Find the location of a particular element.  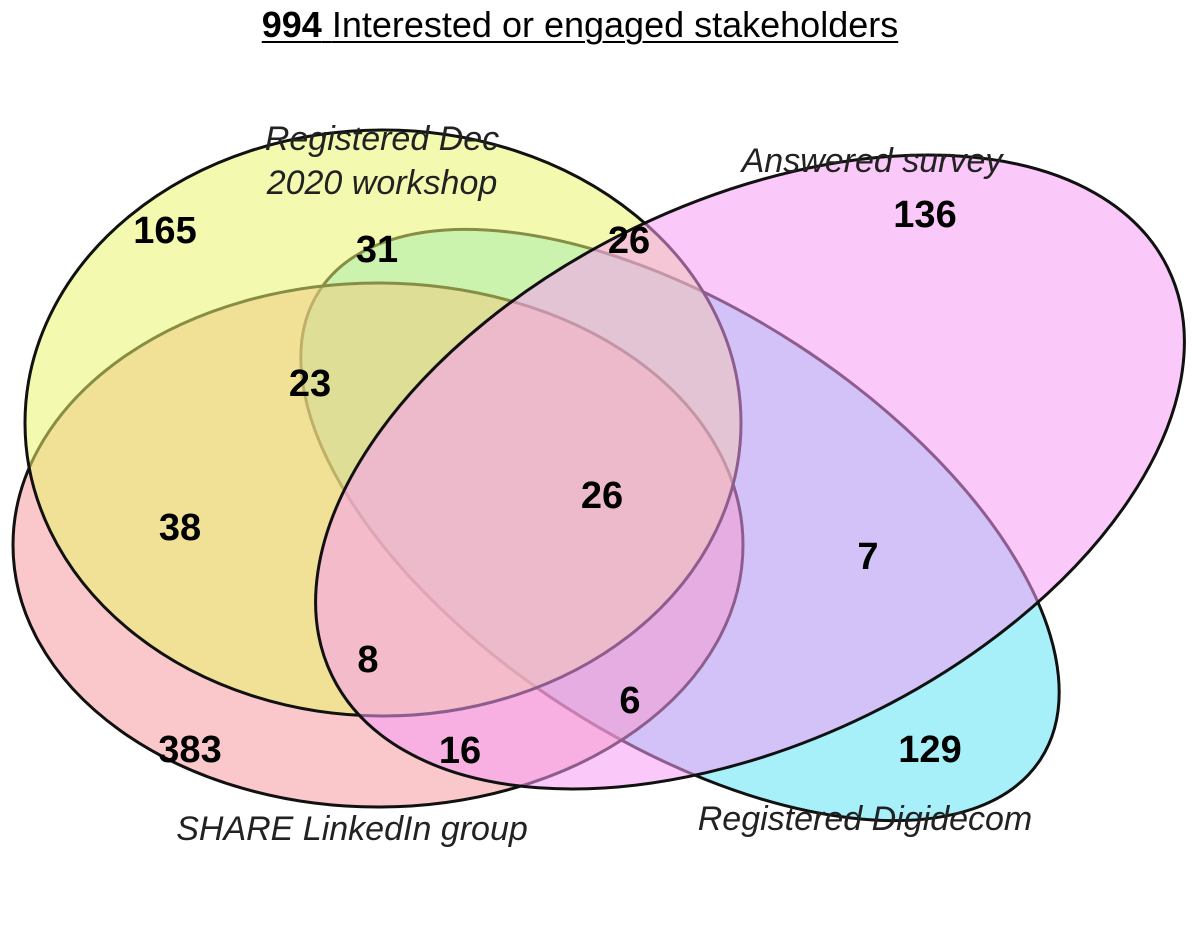

count-workshop-survey-linkedin: 8 is located at coordinates (367, 660).